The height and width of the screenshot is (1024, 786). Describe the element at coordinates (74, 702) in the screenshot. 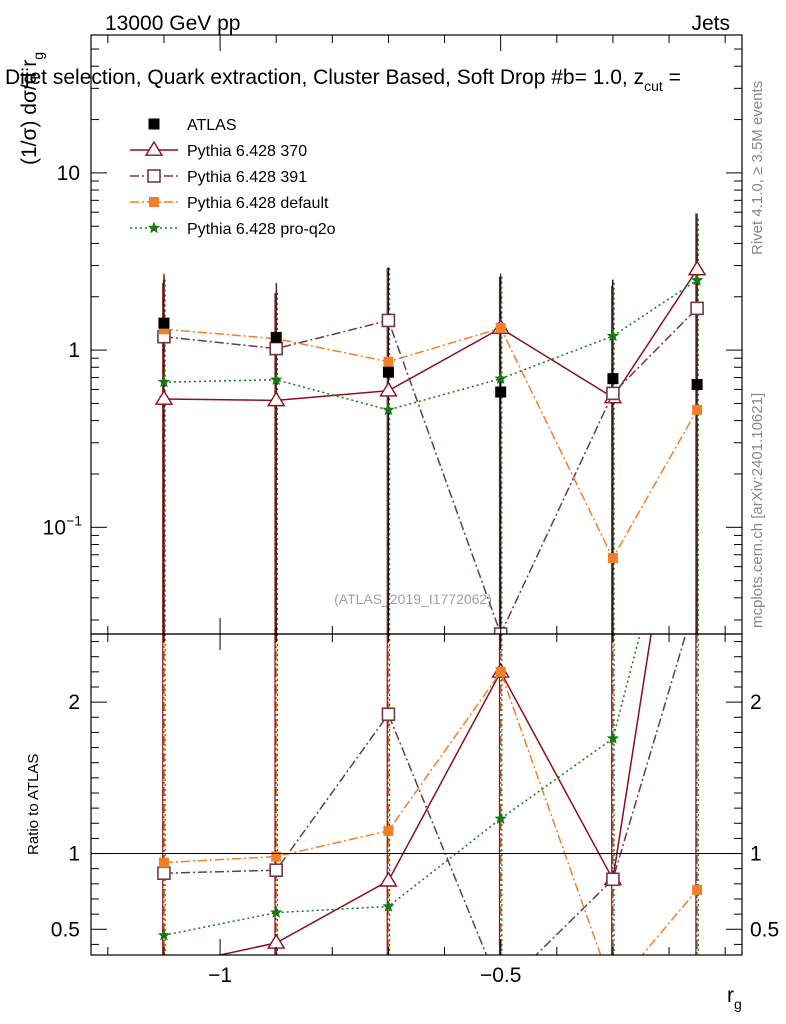

I see `ratio-tick-label: 2` at that location.